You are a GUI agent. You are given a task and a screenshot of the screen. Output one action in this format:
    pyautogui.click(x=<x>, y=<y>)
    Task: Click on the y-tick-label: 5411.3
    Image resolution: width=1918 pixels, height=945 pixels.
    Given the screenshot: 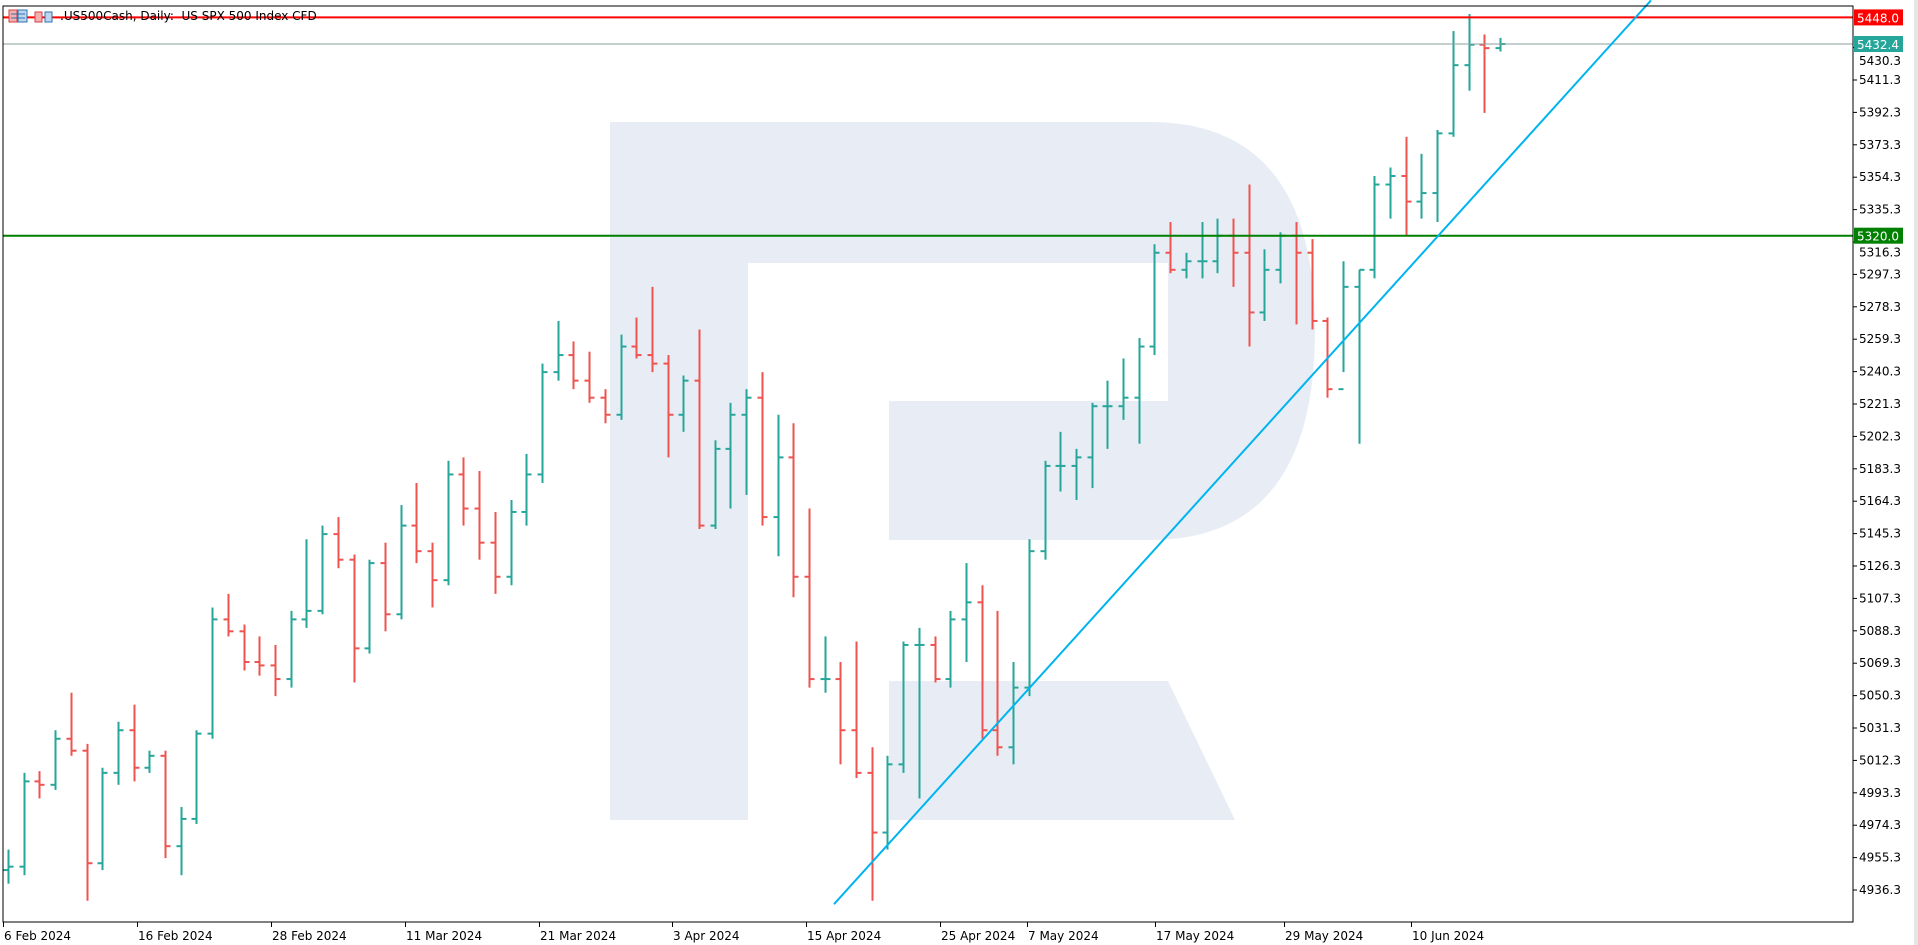 What is the action you would take?
    pyautogui.click(x=1880, y=80)
    